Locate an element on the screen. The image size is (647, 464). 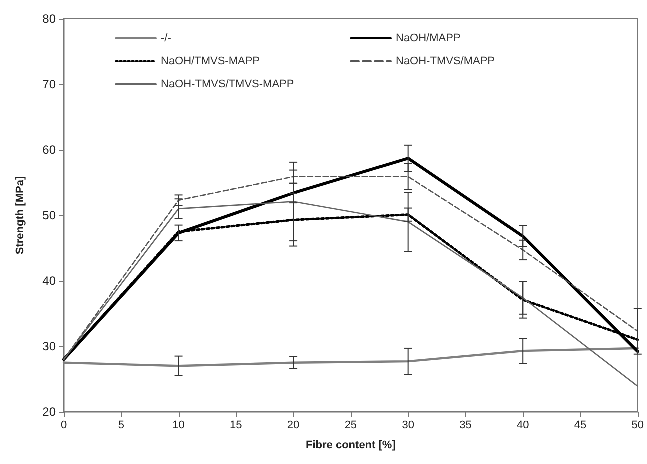
x-tick-label: 20 is located at coordinates (293, 426).